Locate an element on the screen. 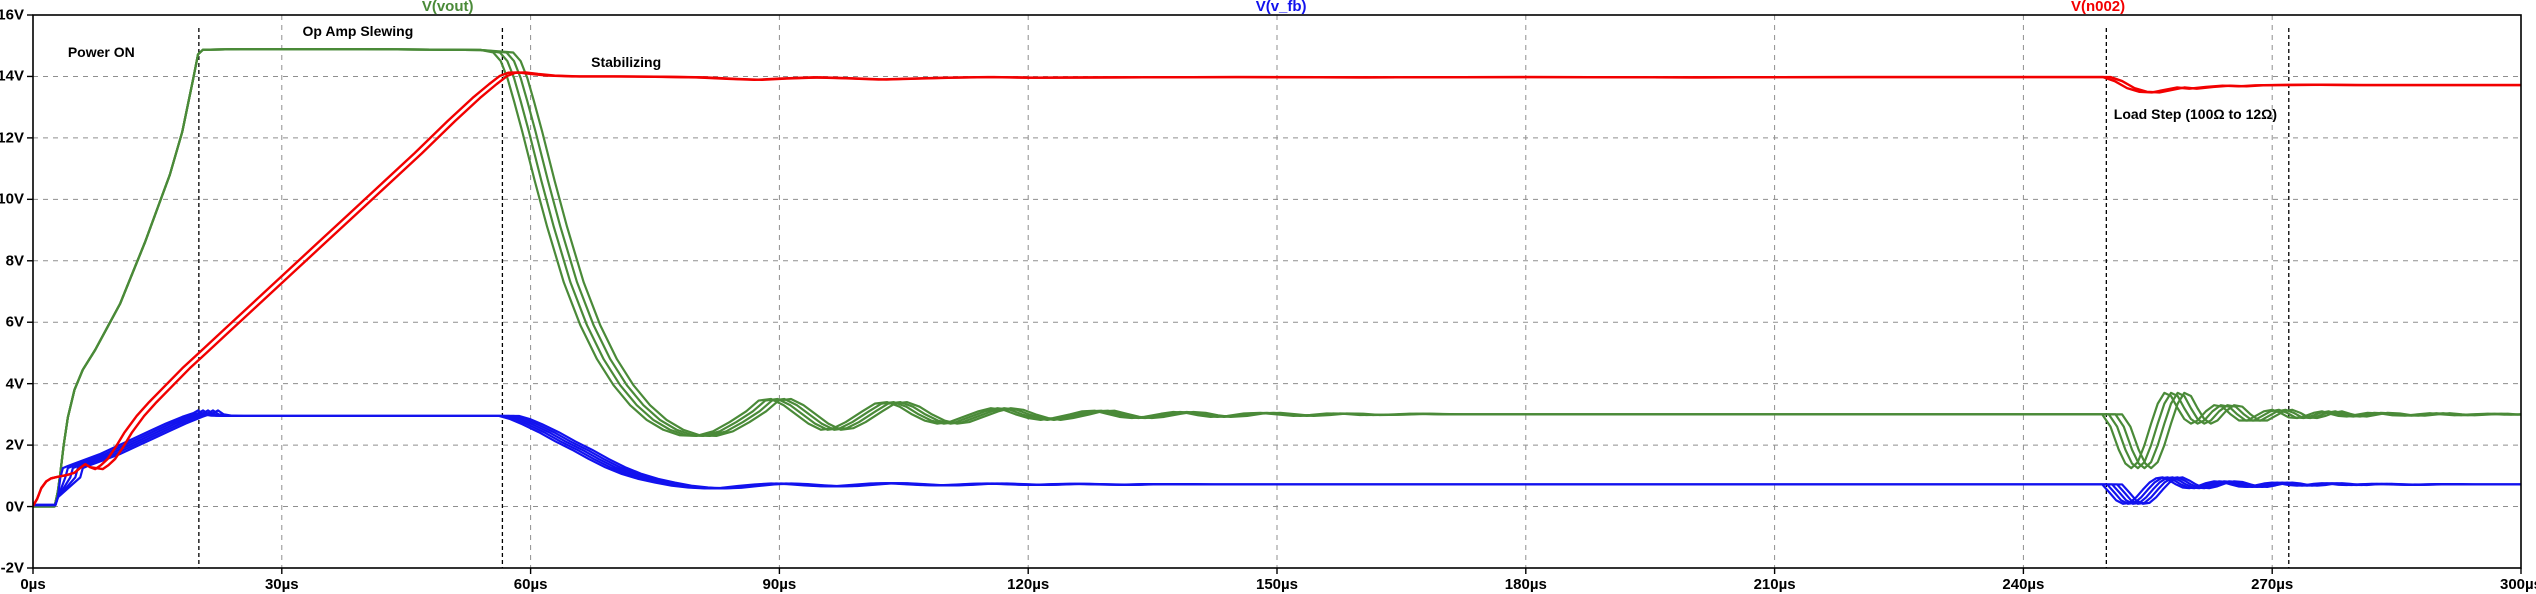 Image resolution: width=2536 pixels, height=594 pixels. annotation-power-on: Power ON is located at coordinates (101, 52).